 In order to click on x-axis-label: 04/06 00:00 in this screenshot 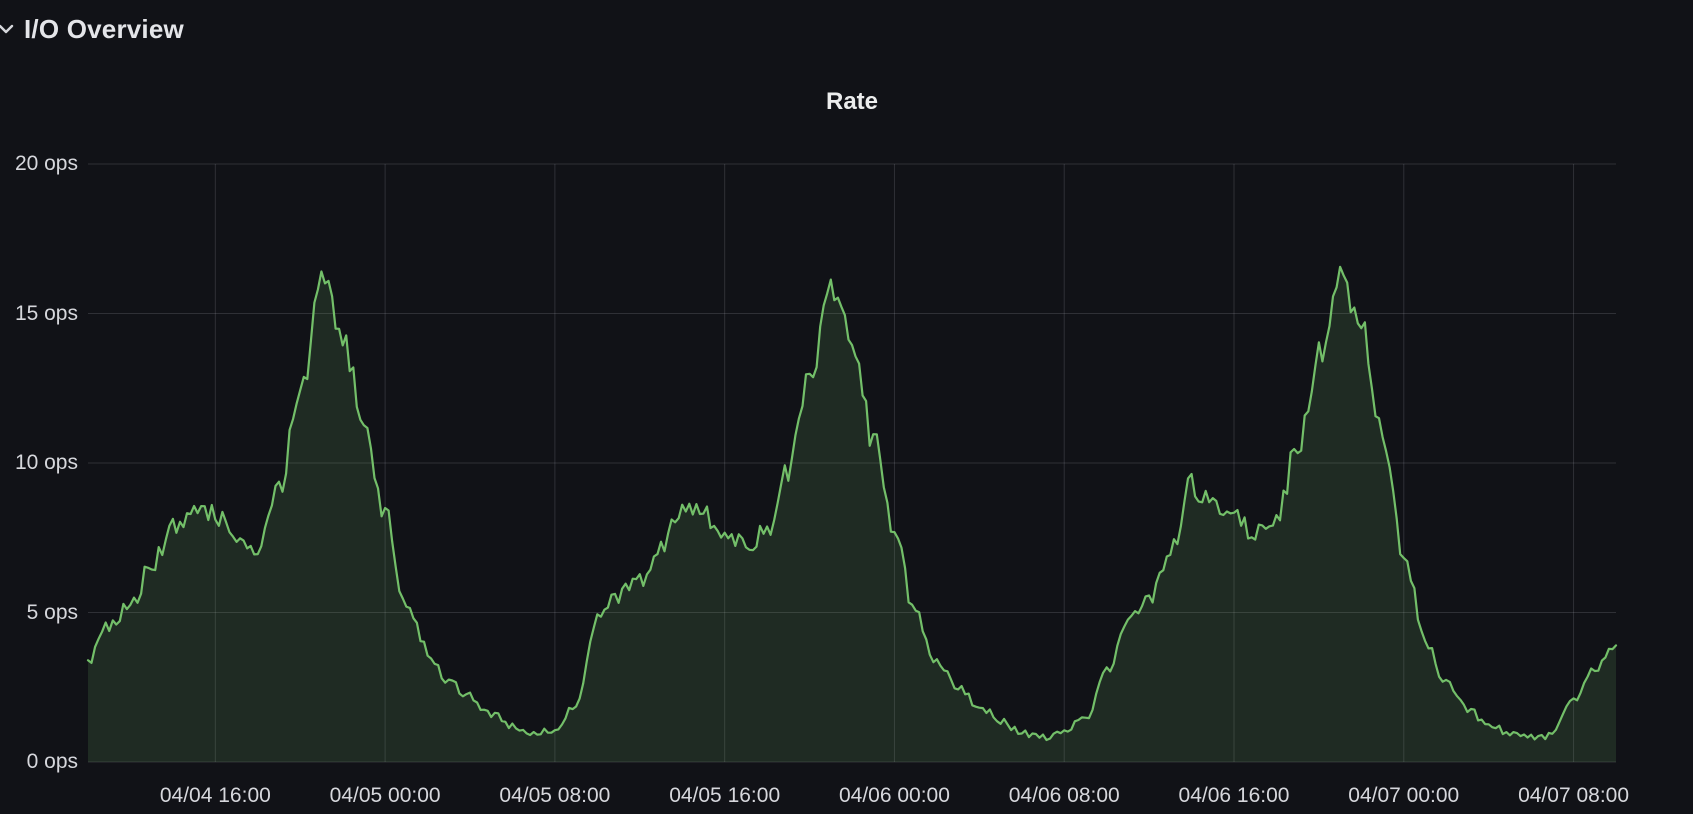, I will do `click(894, 795)`.